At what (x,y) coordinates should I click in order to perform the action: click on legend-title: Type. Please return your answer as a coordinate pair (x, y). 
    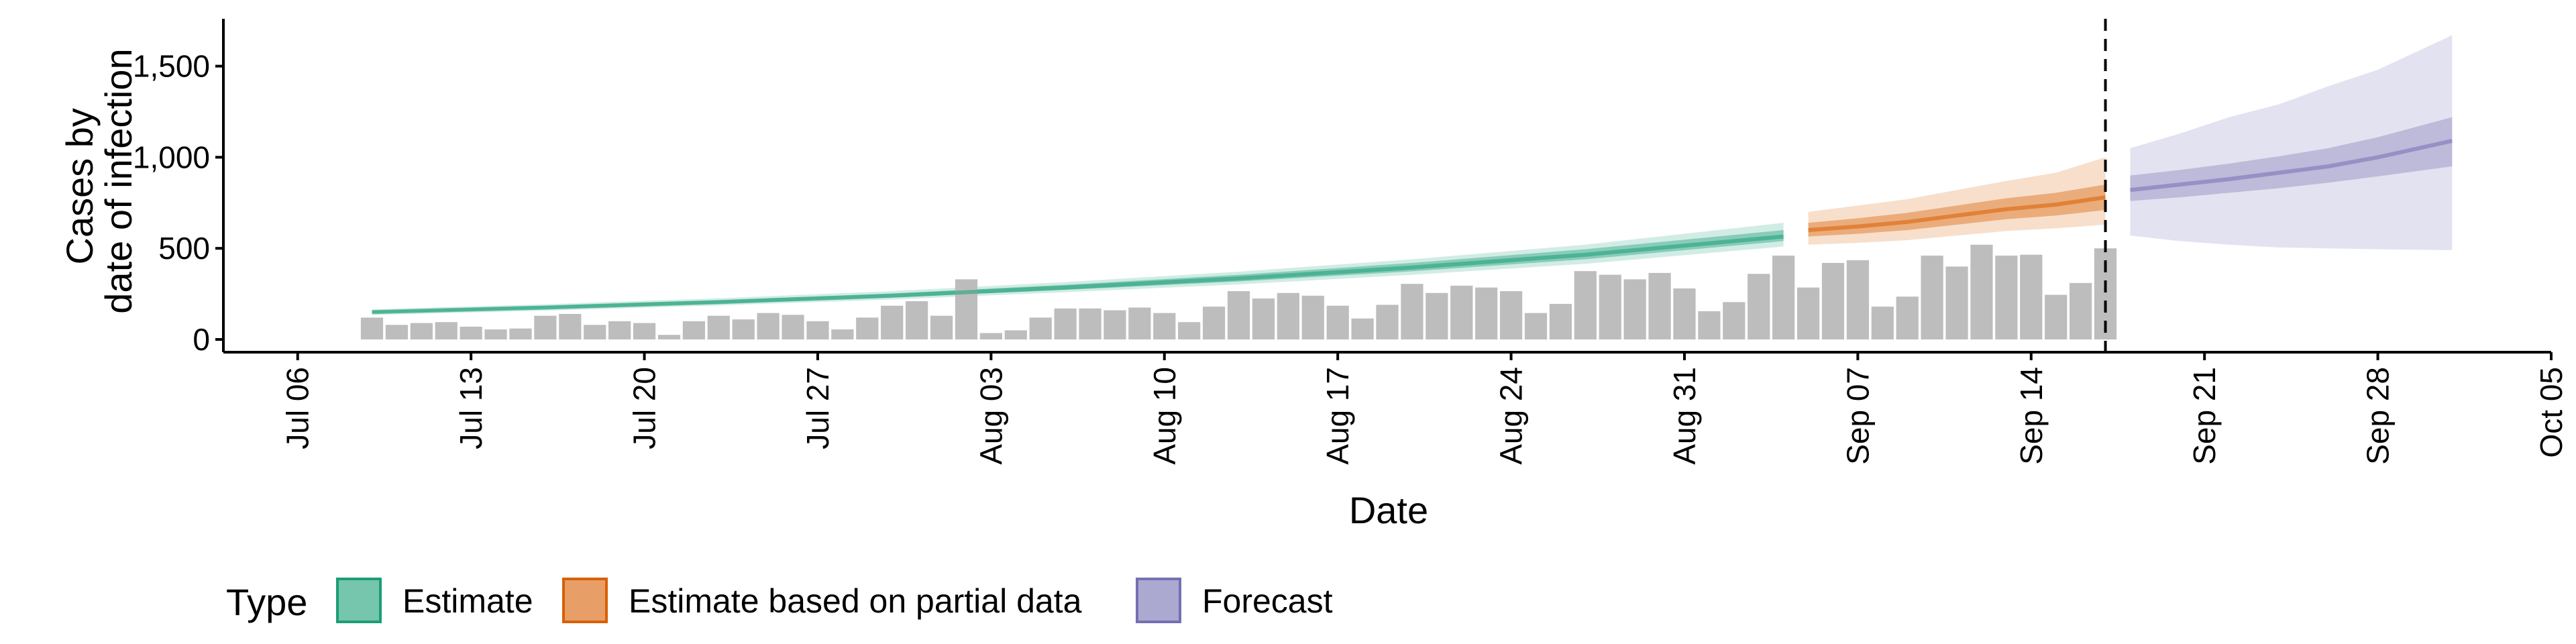
    Looking at the image, I should click on (266, 602).